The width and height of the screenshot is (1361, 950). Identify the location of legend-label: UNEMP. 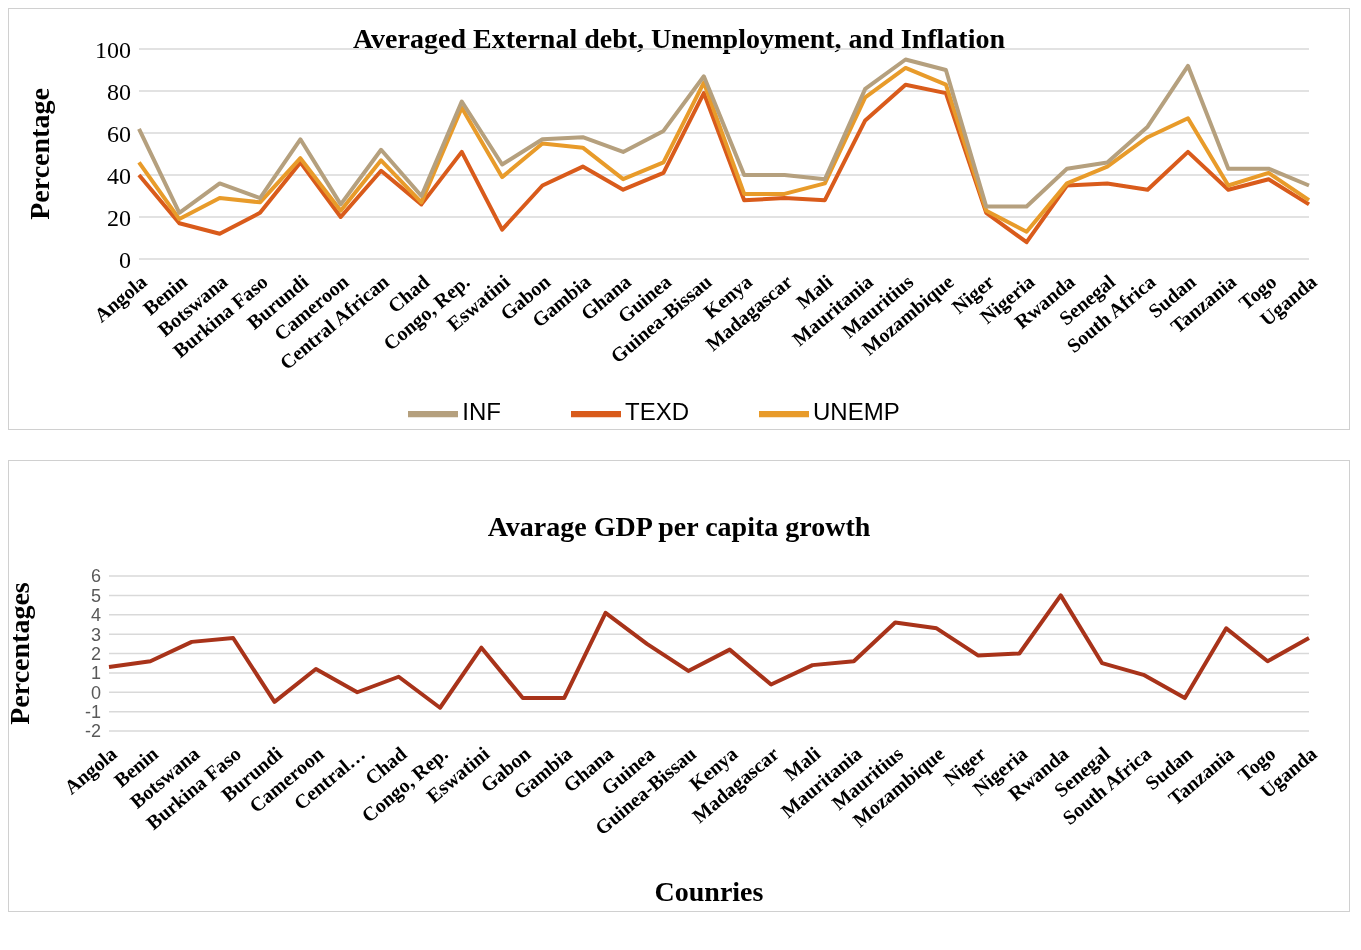
(856, 412).